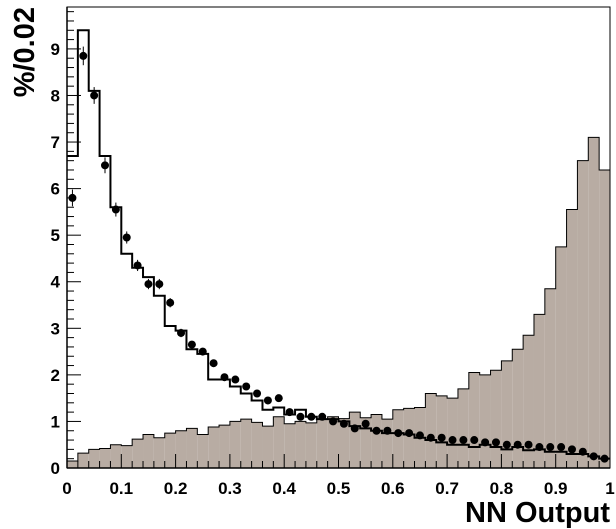 The width and height of the screenshot is (616, 529). I want to click on x-tick-label: 0.9, so click(556, 488).